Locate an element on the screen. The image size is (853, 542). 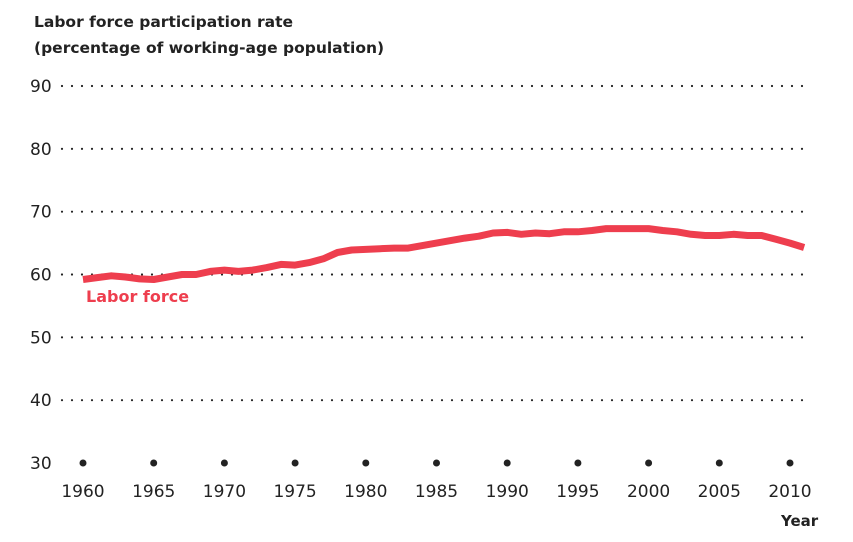
y-tick-label: 60 is located at coordinates (41, 276).